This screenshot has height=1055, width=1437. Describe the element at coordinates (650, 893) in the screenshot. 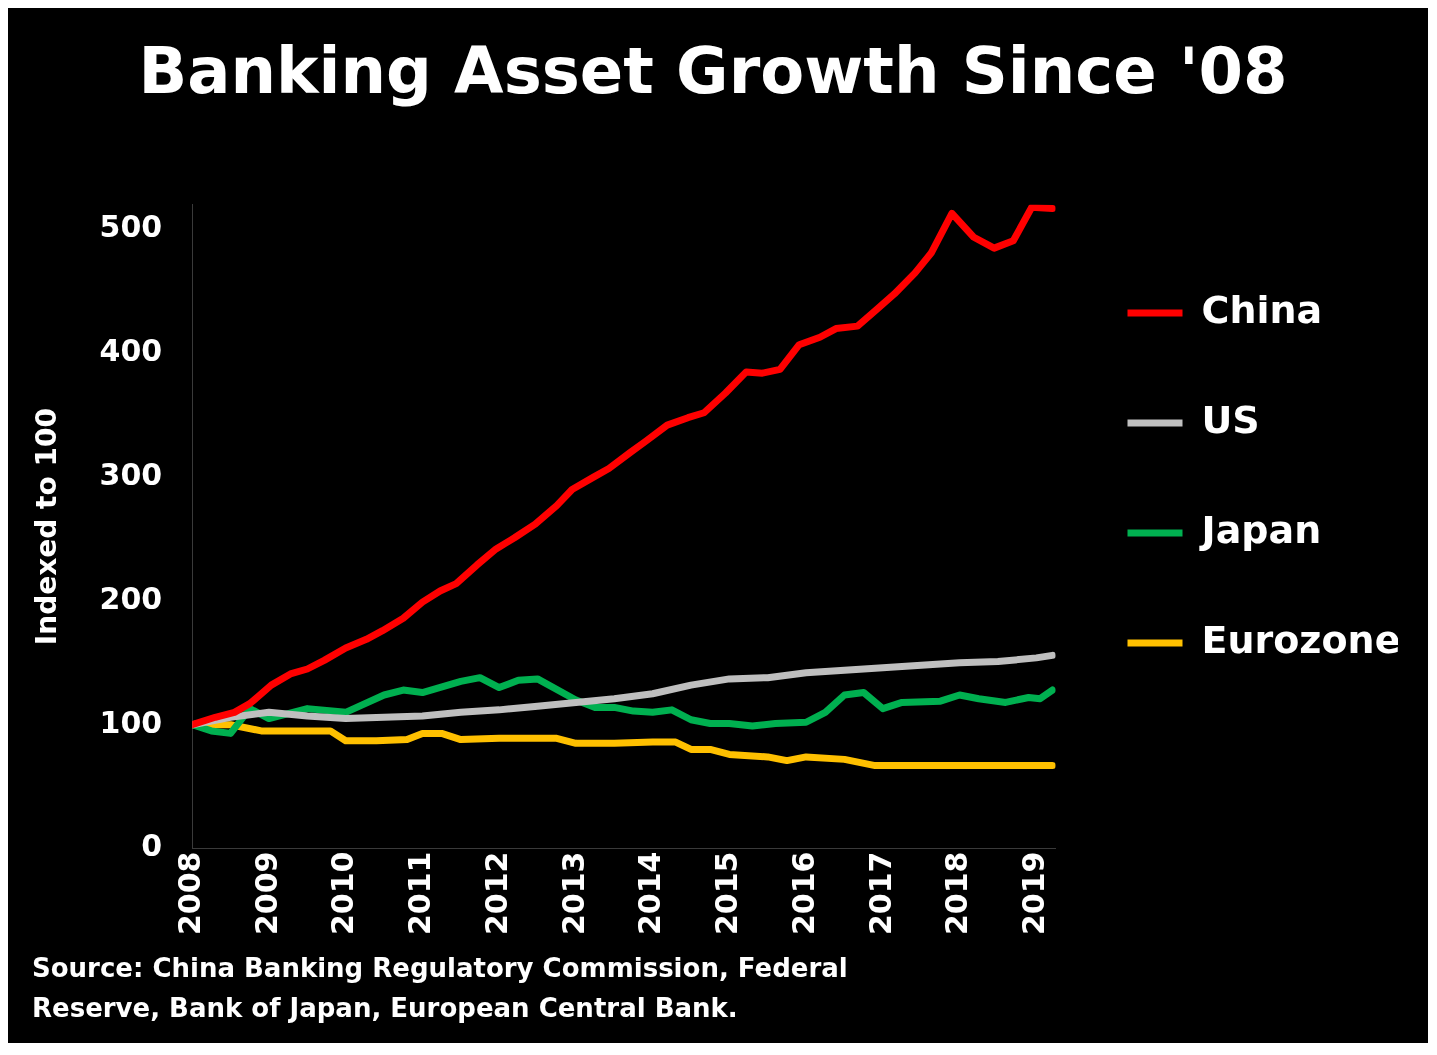

I see `x-tick-label: 2014` at that location.